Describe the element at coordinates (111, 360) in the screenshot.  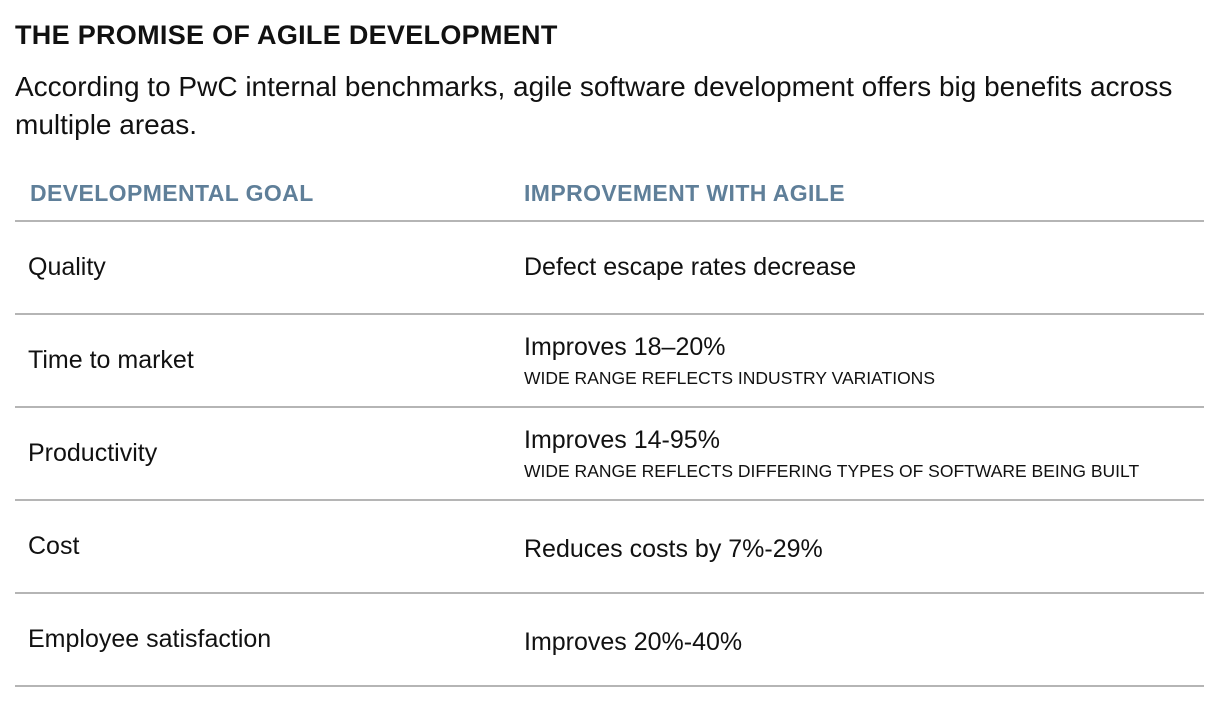
I see `goal-cell: Time to market` at that location.